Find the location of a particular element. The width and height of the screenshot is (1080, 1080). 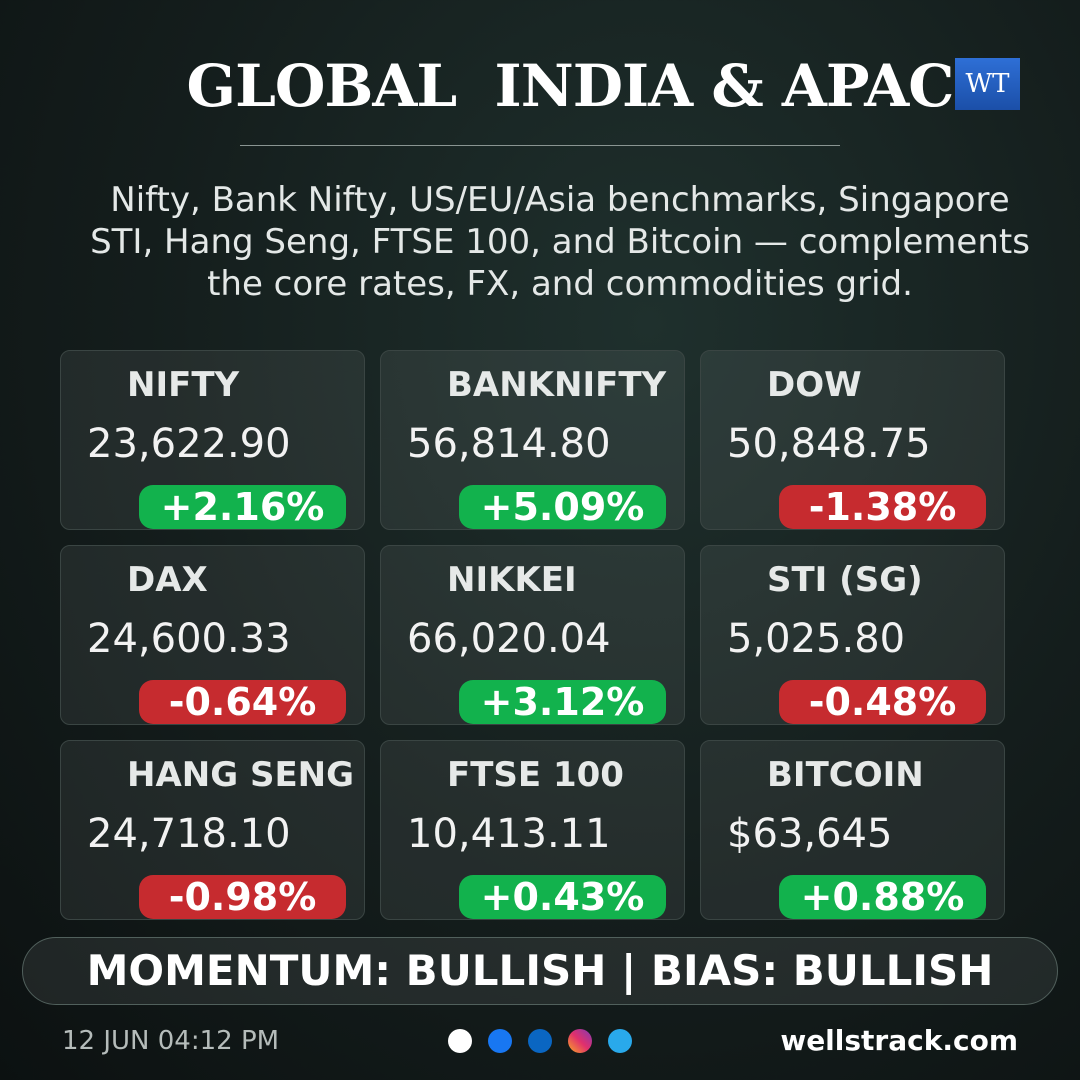

change-badge: +0.88% is located at coordinates (882, 897).